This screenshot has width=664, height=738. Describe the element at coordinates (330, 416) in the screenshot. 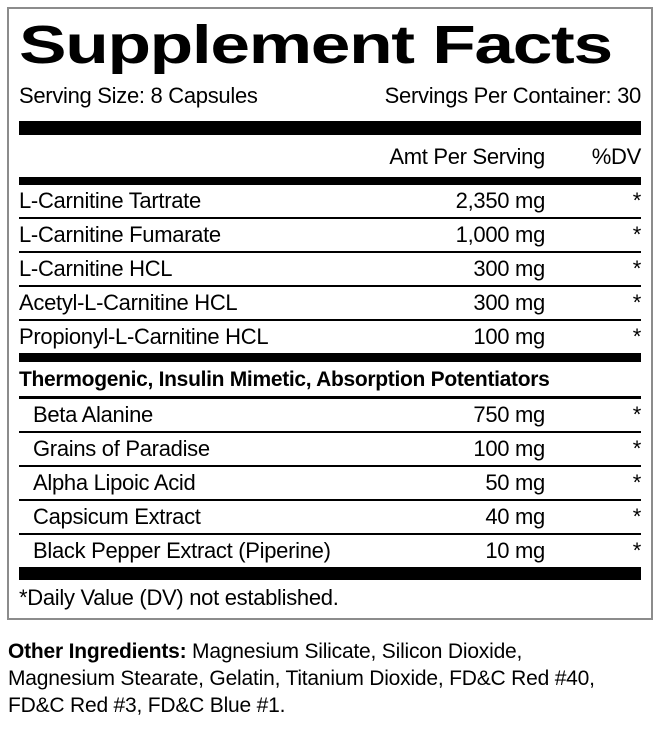

I see `ingredient-row-beta-alanine: Beta Alanine 750 mg *` at that location.